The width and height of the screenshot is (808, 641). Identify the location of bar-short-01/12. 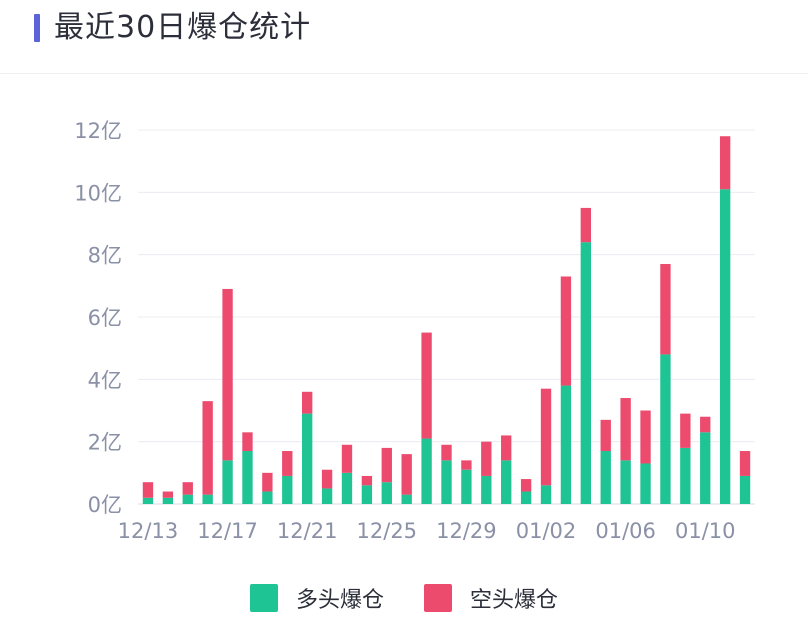
(745, 463).